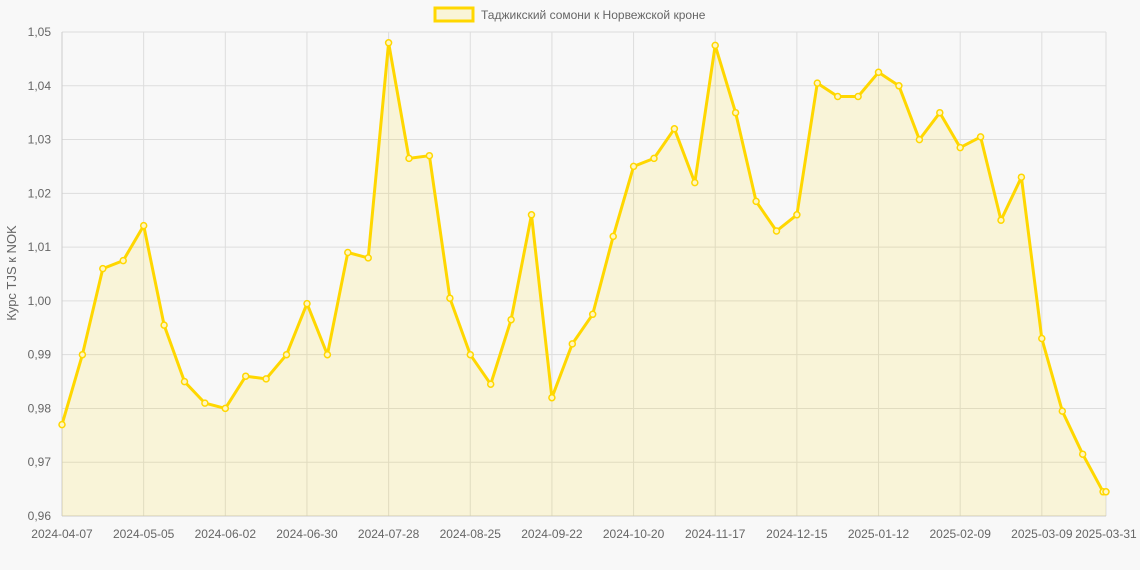  I want to click on x-tick-label: 2025-02-09, so click(960, 534).